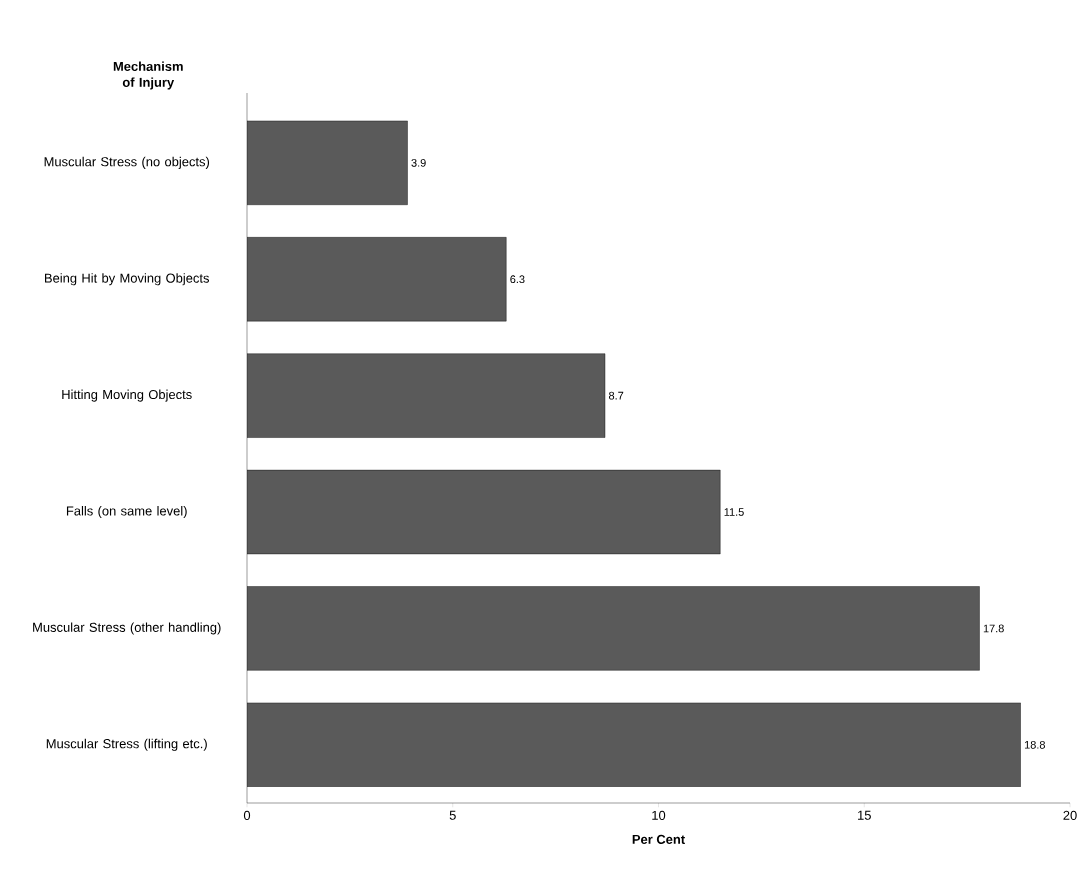 This screenshot has height=893, width=1090. I want to click on y-tick-label: Falls (on same level), so click(126, 512).